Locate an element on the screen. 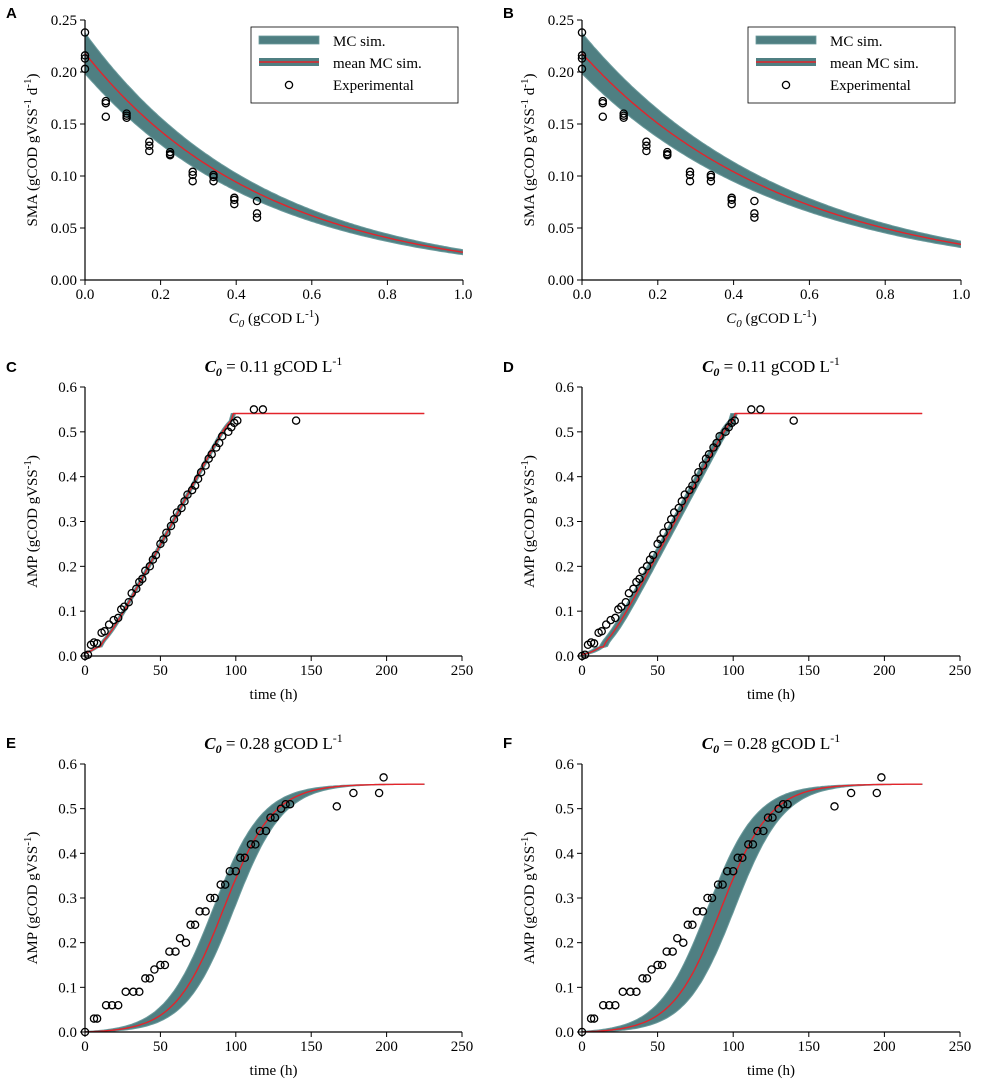 The image size is (982, 1080). x-axis-label: C0 (gCOD L-1) is located at coordinates (274, 319).